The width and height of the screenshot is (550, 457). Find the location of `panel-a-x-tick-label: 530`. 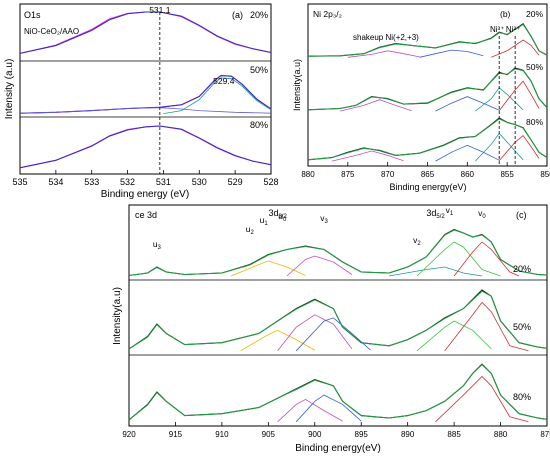

panel-a-x-tick-label: 530 is located at coordinates (199, 182).